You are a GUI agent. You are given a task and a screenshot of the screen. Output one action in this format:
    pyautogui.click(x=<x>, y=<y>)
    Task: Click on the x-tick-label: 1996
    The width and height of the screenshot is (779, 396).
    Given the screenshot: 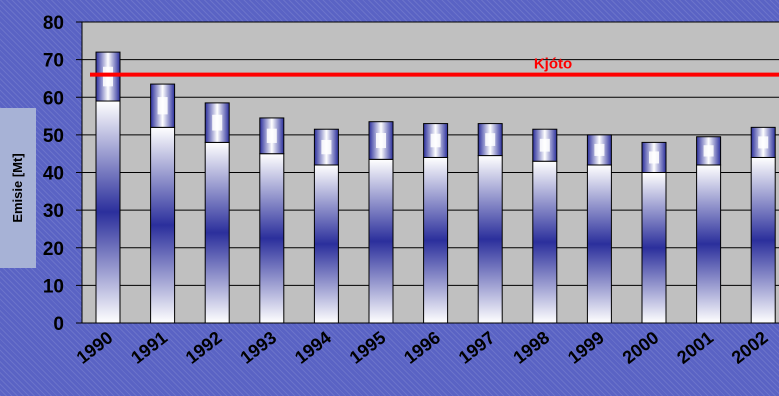 What is the action you would take?
    pyautogui.click(x=422, y=347)
    